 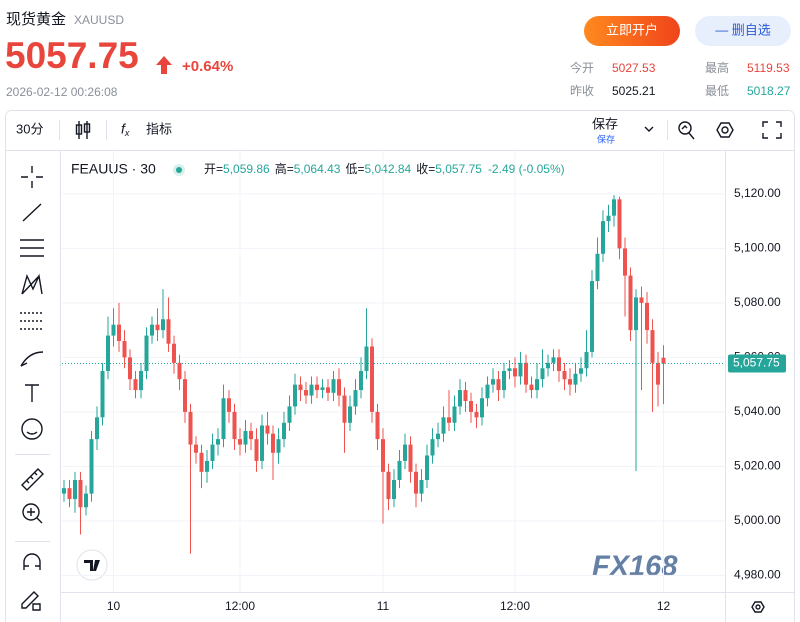 What do you see at coordinates (758, 607) in the screenshot?
I see `axis-settings` at bounding box center [758, 607].